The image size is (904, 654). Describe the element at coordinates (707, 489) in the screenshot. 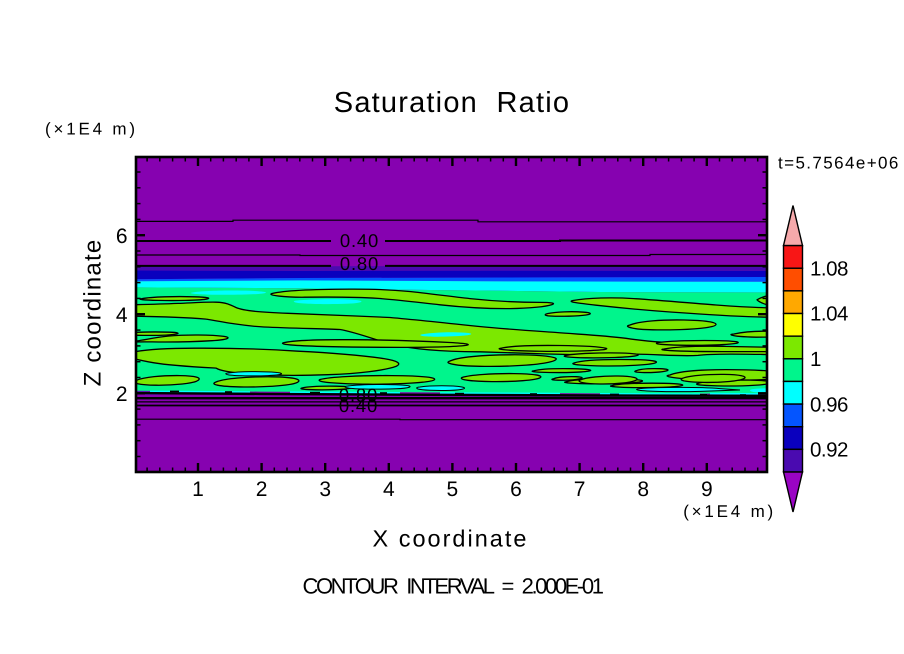

I see `svg-text: 9` at that location.